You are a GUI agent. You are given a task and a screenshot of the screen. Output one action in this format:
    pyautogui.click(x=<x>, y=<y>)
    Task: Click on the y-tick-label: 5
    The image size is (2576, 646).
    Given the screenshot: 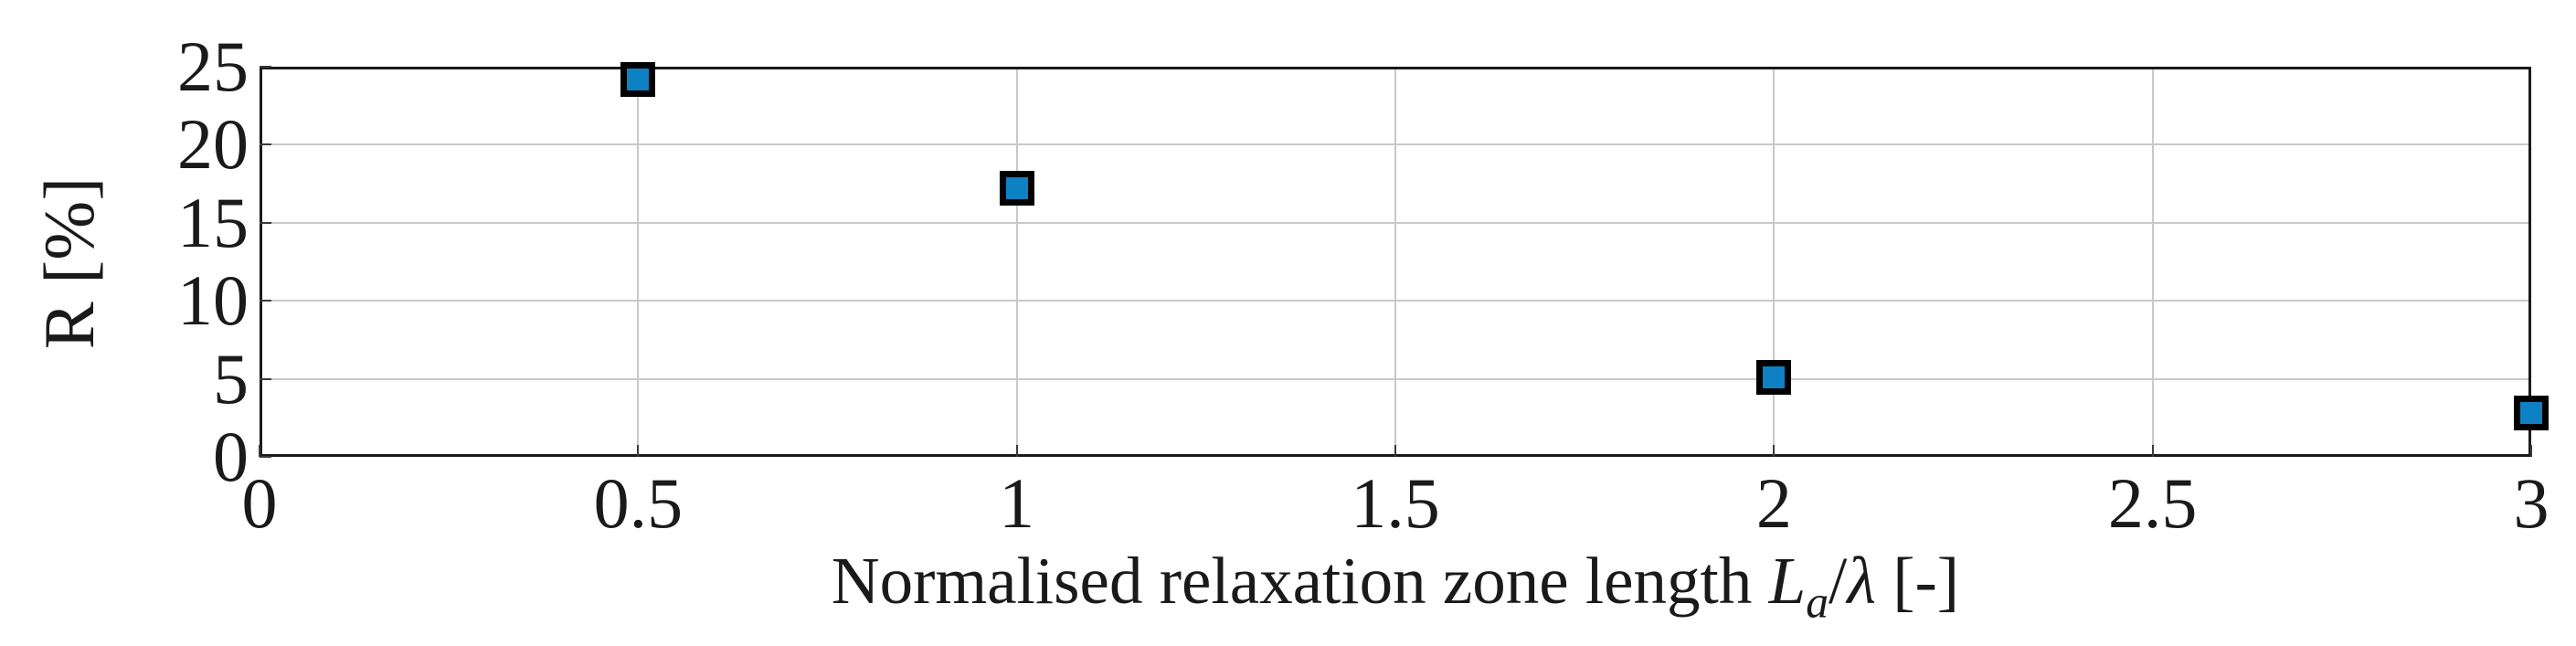 What is the action you would take?
    pyautogui.click(x=231, y=378)
    